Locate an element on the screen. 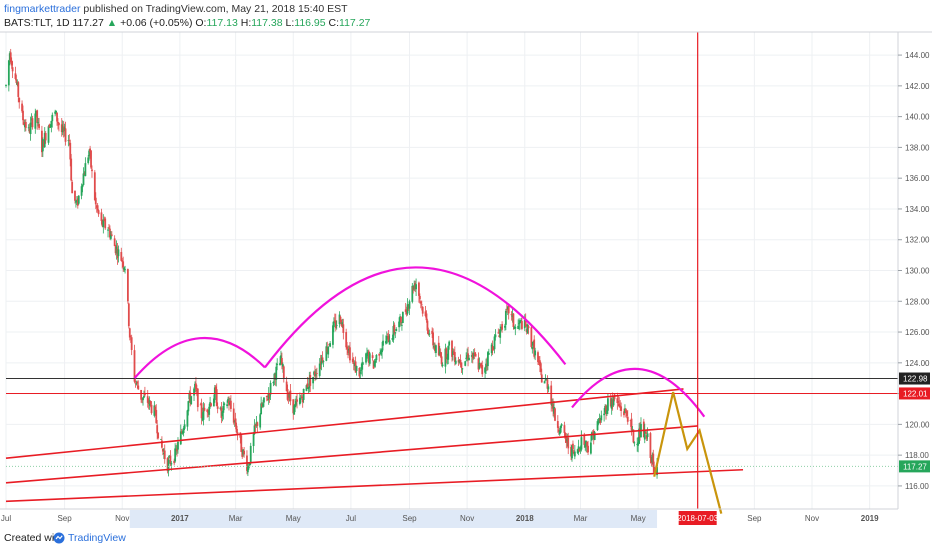  y-tick-label: 144.00 is located at coordinates (917, 55).